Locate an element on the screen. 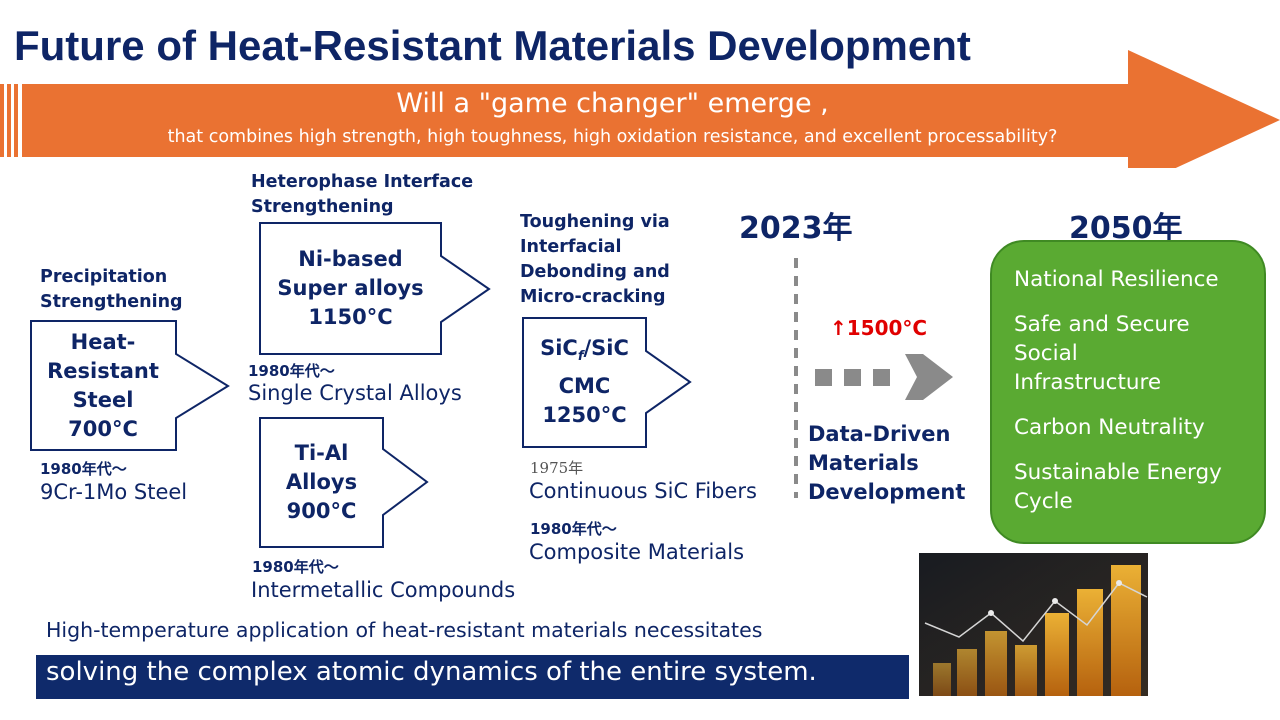 The height and width of the screenshot is (720, 1280). goal-carbon-neutrality: Carbon Neutrality is located at coordinates (1109, 427).